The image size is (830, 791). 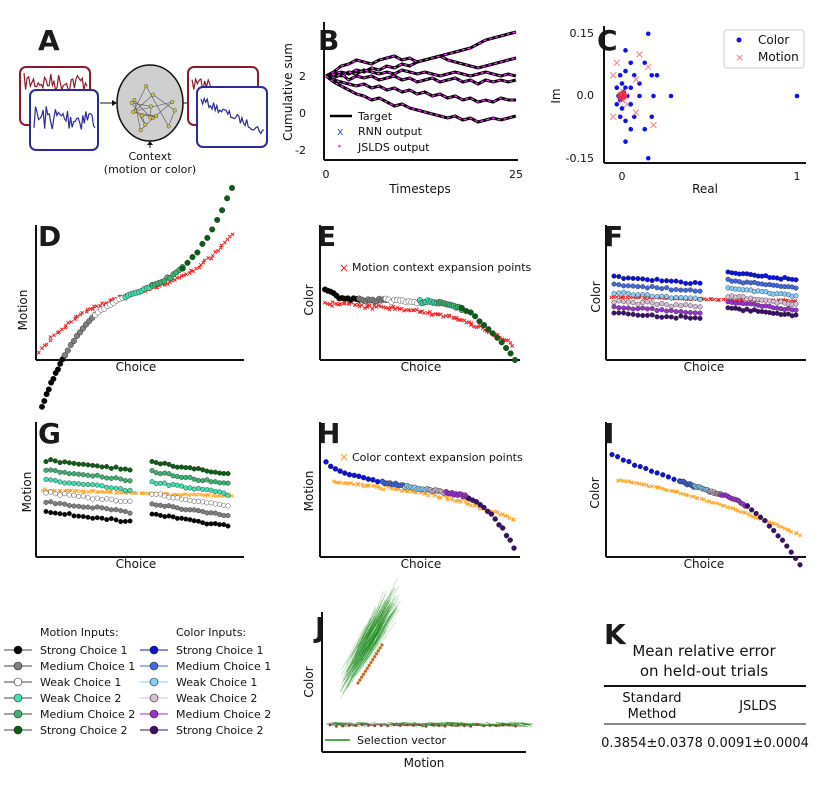 I want to click on f-series-5-right, so click(x=796, y=310).